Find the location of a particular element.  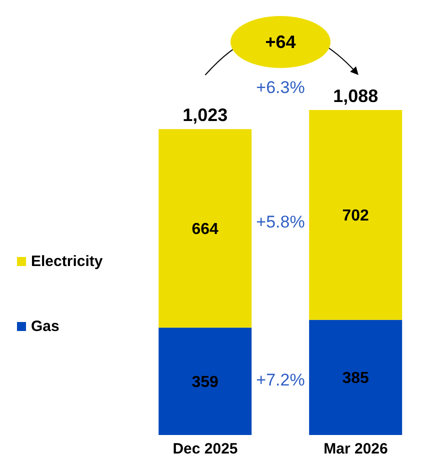

annotation: +7.2% is located at coordinates (280, 380).